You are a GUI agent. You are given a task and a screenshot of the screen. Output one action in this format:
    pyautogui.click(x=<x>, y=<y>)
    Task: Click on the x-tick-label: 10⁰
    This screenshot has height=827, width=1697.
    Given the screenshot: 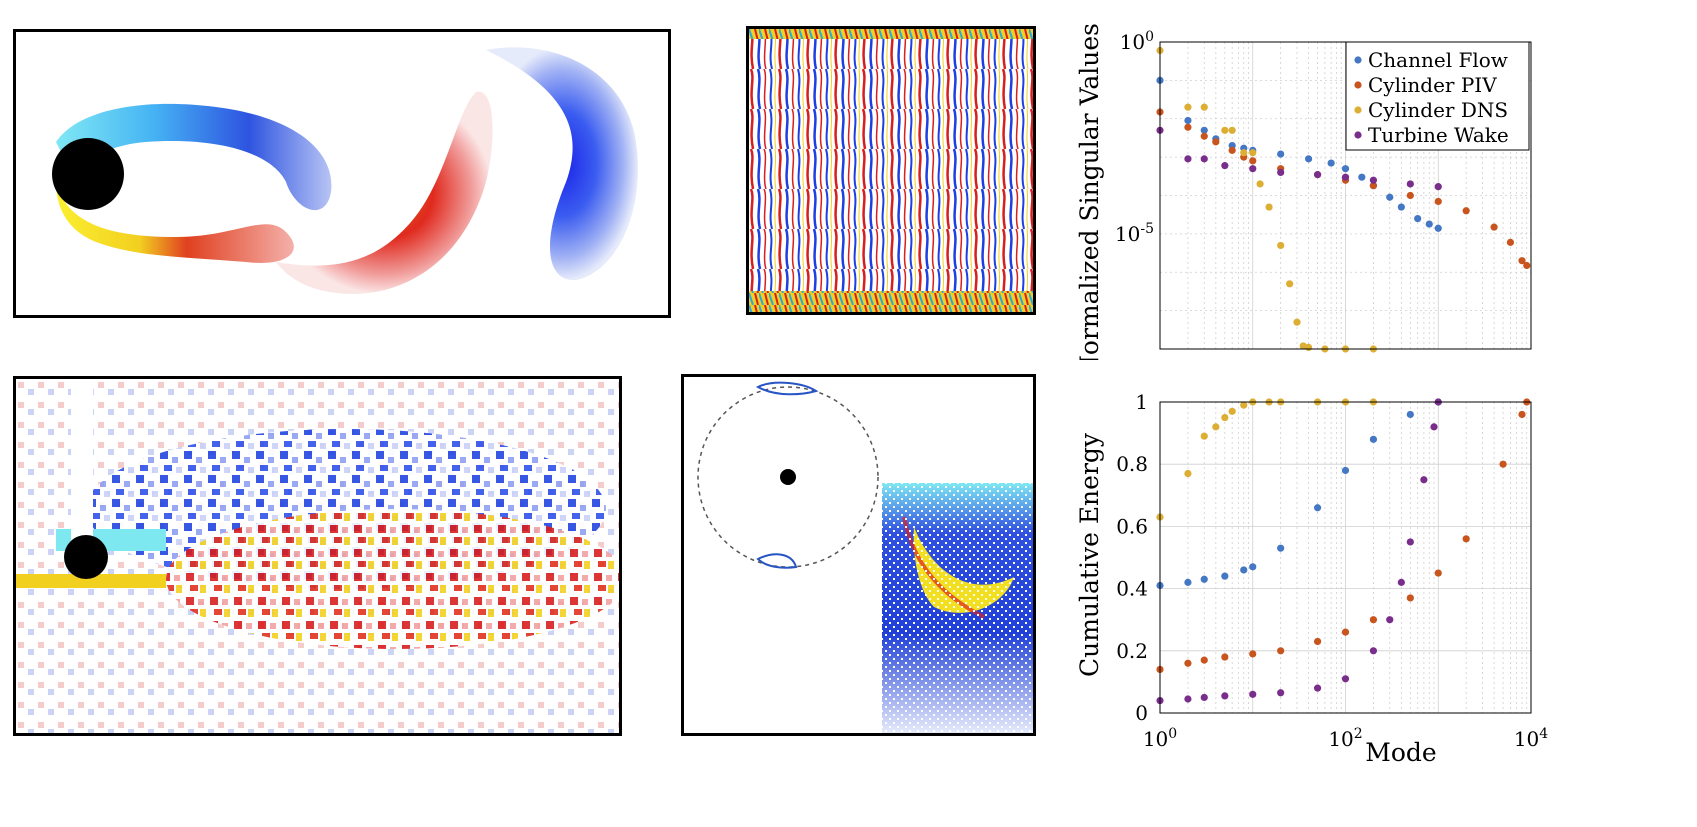 What is the action you would take?
    pyautogui.click(x=1160, y=738)
    